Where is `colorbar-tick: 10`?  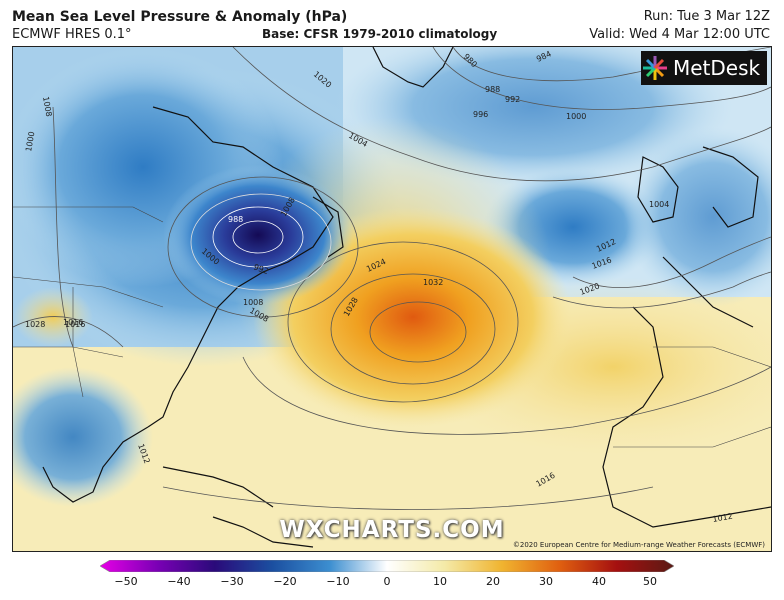
colorbar-tick: 10 is located at coordinates (440, 581).